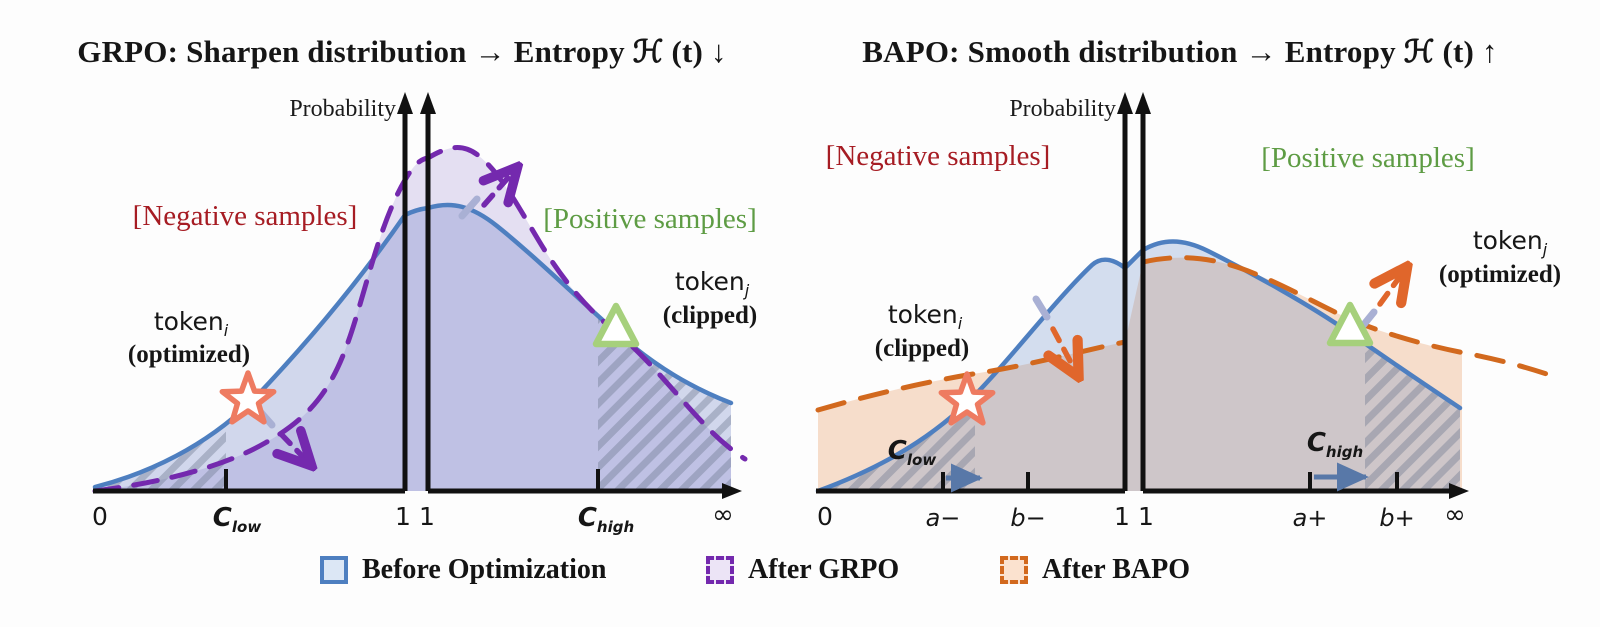 This screenshot has height=627, width=1600. What do you see at coordinates (712, 283) in the screenshot?
I see `token-j-label-left: tokenj` at bounding box center [712, 283].